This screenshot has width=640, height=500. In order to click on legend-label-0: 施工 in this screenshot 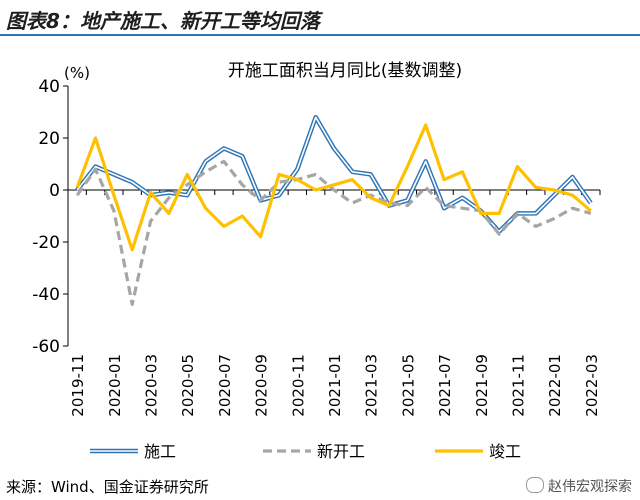, I will do `click(160, 451)`.